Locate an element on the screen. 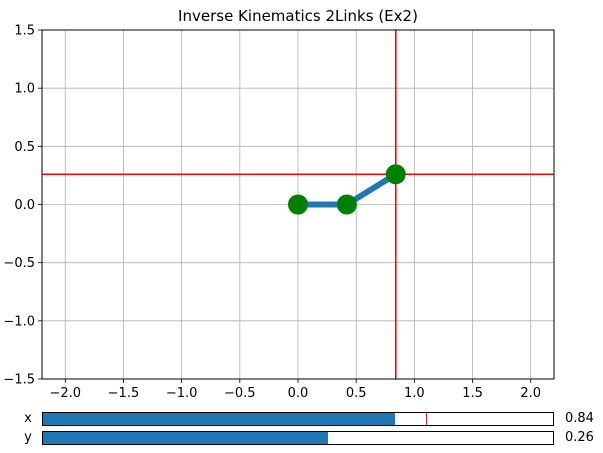 The image size is (603, 453). slider-y is located at coordinates (298, 438).